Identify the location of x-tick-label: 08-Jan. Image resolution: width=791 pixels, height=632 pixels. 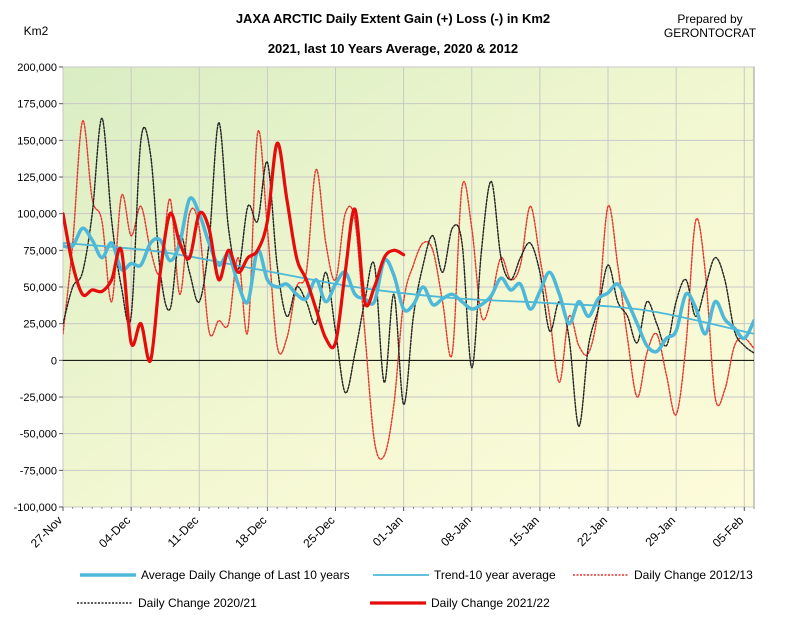
(456, 531).